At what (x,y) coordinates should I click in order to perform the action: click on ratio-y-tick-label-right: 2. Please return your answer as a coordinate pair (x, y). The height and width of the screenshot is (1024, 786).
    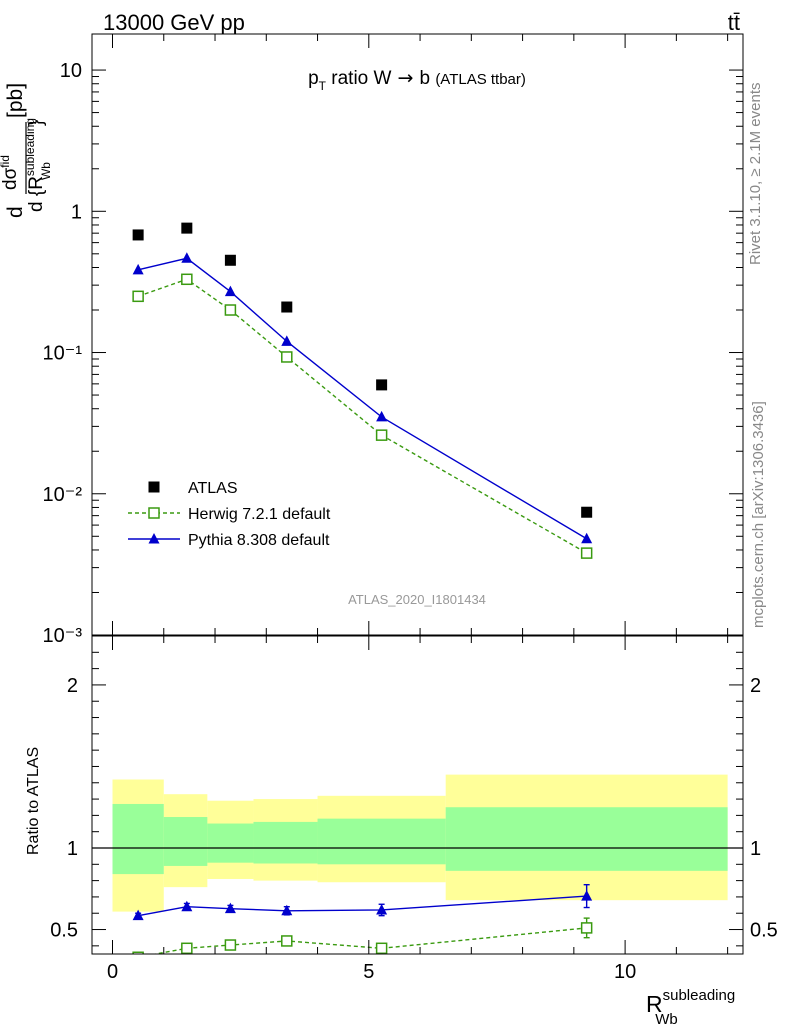
    Looking at the image, I should click on (755, 686).